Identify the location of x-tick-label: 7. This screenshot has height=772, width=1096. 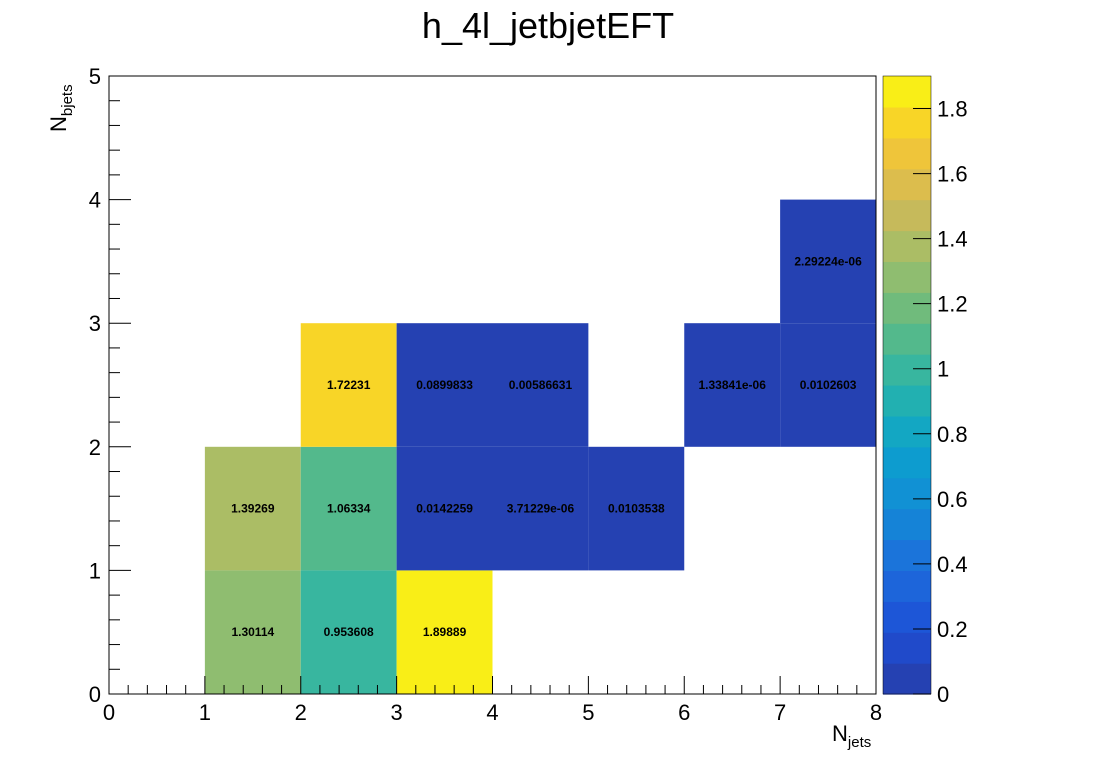
(780, 712).